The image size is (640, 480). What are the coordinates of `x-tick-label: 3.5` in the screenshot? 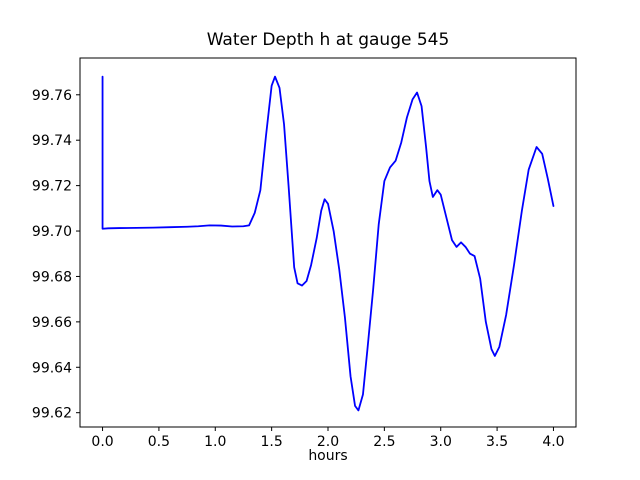 It's located at (497, 442).